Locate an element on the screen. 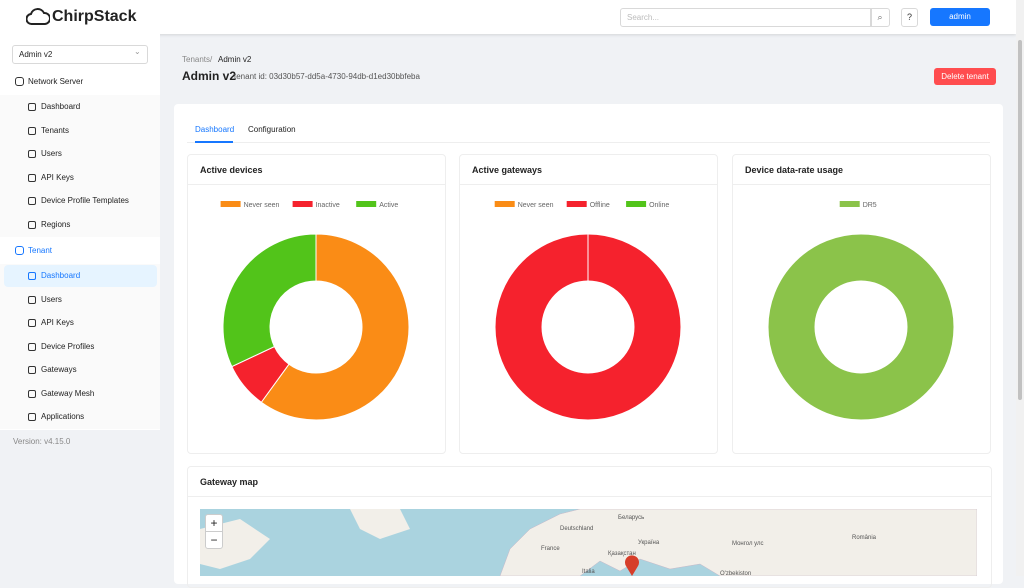 This screenshot has width=1024, height=588. menu-item: Applications is located at coordinates (63, 416).